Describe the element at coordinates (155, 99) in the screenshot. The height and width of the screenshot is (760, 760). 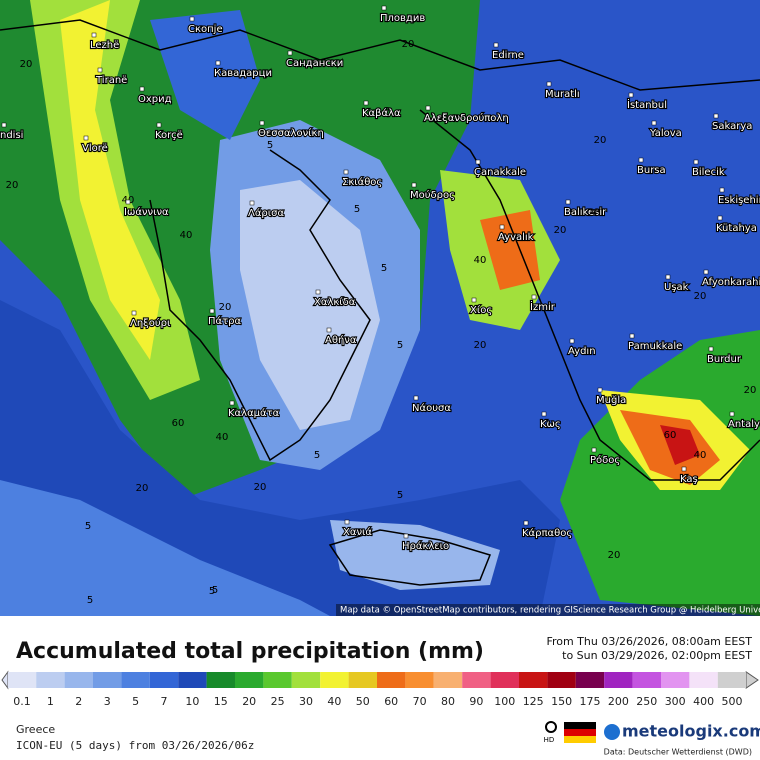
I see `city-label: Охрид` at that location.